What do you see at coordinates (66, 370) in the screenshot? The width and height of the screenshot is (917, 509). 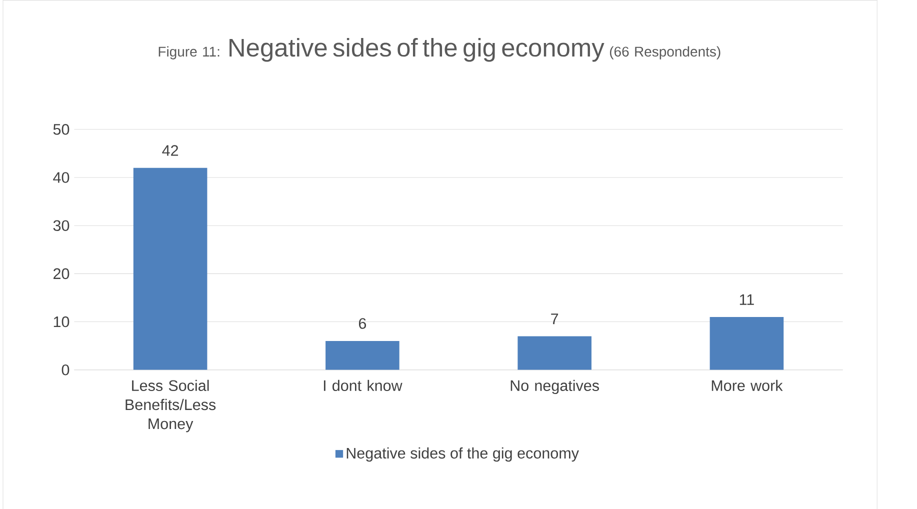 I see `y-tick-label: 0` at bounding box center [66, 370].